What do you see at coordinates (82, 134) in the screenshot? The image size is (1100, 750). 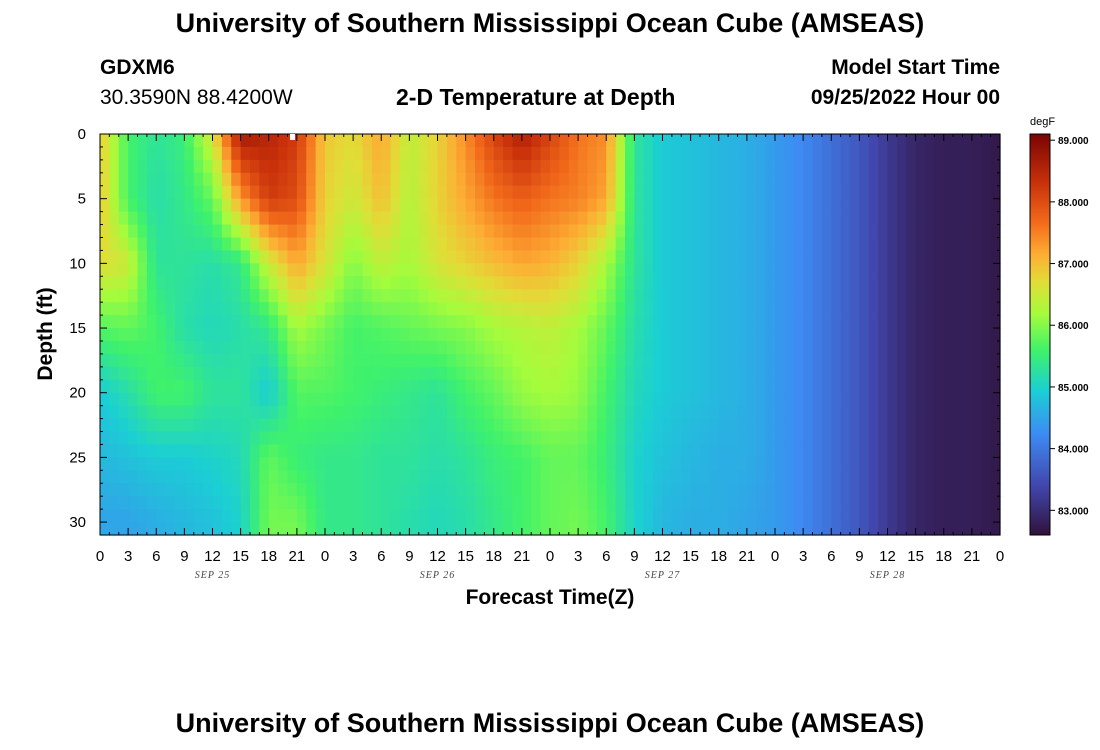 I see `y-tick-label: 0` at bounding box center [82, 134].